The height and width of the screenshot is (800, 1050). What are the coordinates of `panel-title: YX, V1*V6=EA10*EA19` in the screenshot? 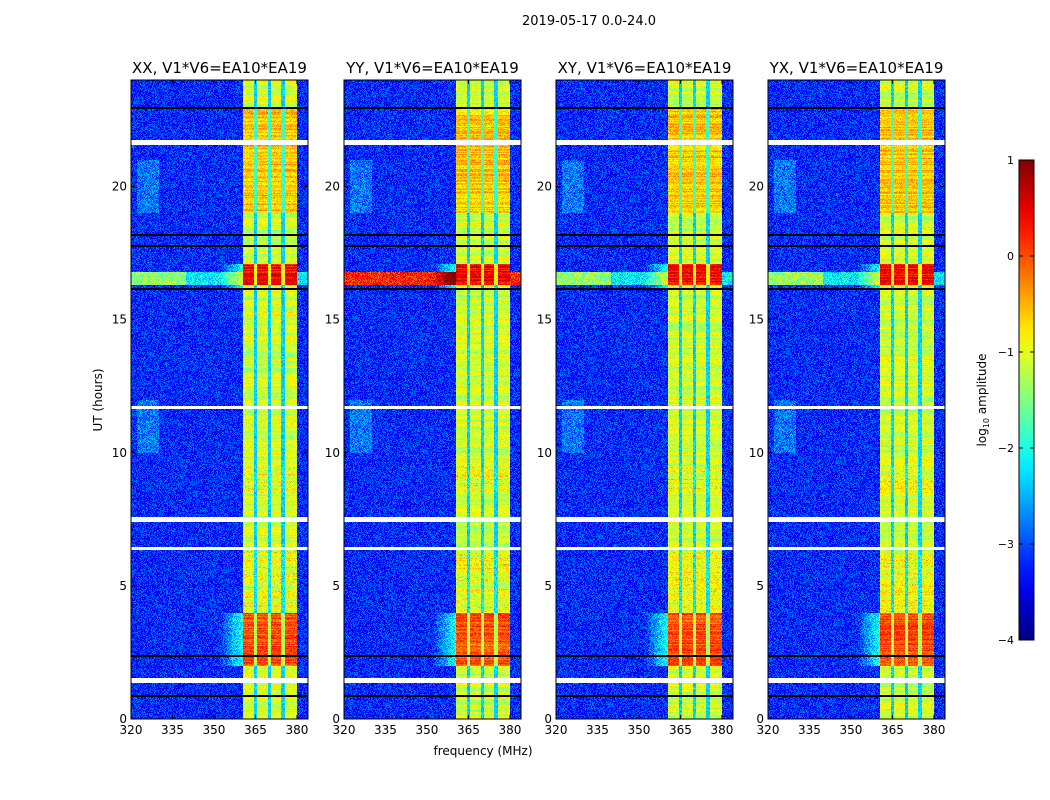 It's located at (856, 68).